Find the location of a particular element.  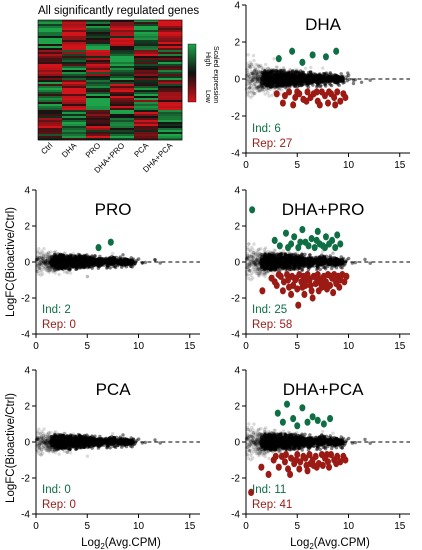

y-tick-label: 2 is located at coordinates (27, 407).